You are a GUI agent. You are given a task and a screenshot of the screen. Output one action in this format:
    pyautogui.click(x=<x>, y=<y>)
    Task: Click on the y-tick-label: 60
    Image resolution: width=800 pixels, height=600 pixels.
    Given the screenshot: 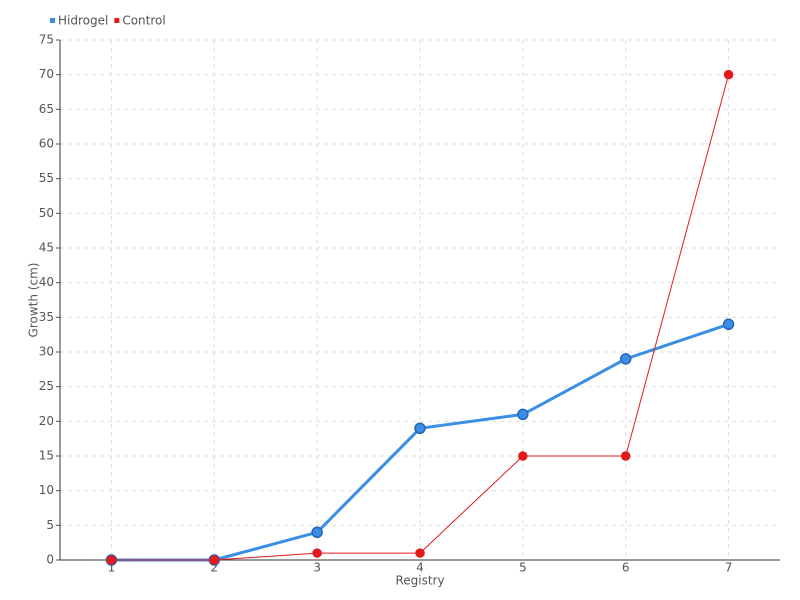 What is the action you would take?
    pyautogui.click(x=46, y=144)
    